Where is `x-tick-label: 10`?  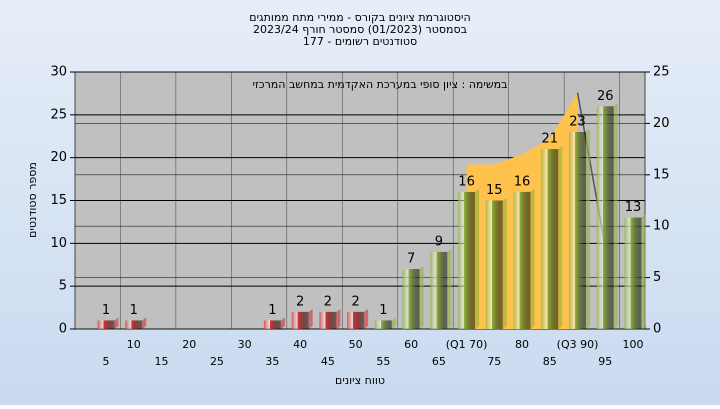
x-tick-label: 10 is located at coordinates (134, 344).